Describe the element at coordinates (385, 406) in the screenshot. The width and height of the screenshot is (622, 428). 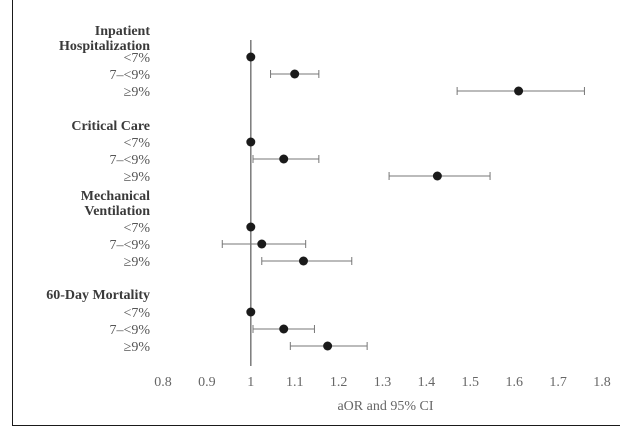
I see `x-axis-title: aOR and 95% CI` at that location.